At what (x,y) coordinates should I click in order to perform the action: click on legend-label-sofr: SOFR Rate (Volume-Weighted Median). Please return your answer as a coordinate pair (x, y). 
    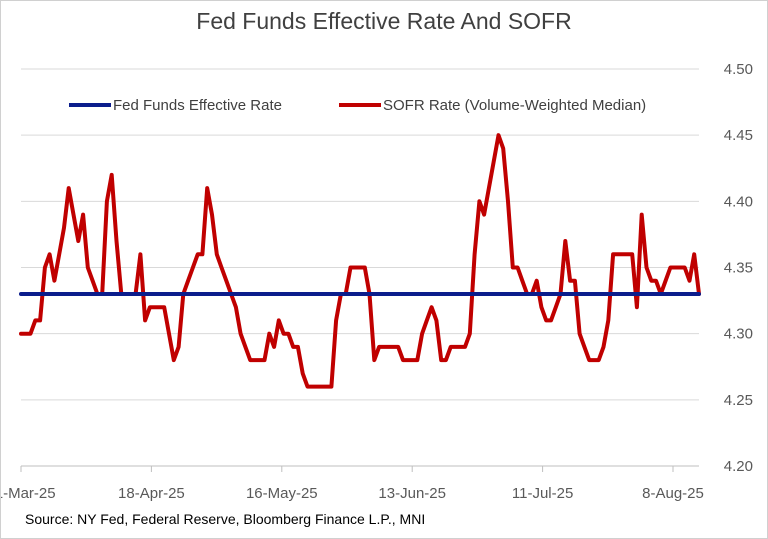
    Looking at the image, I should click on (514, 105).